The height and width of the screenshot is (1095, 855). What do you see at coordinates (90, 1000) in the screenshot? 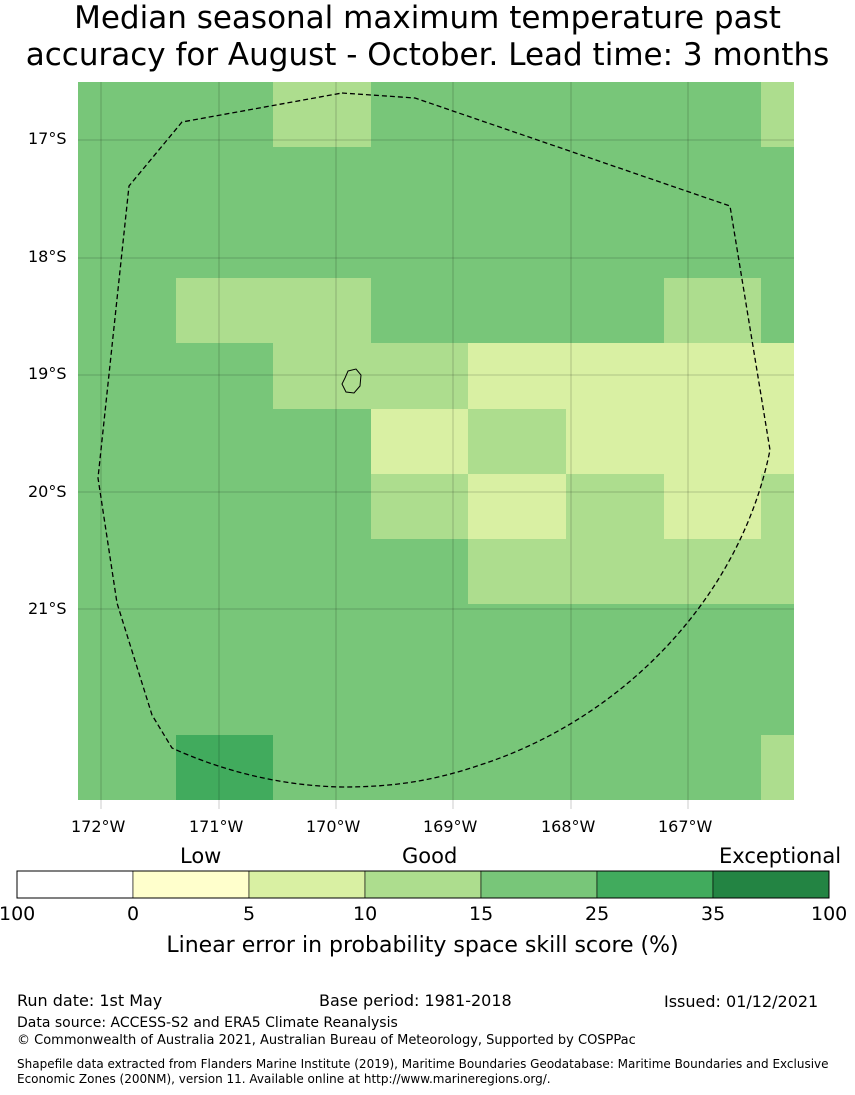
I see `run-date: Run date: 1st May` at bounding box center [90, 1000].